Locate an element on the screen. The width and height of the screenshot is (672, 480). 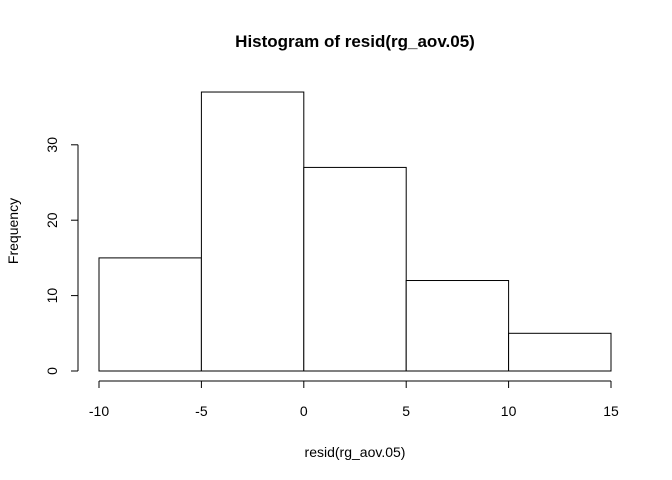
y-tick-label: 20 is located at coordinates (52, 220).